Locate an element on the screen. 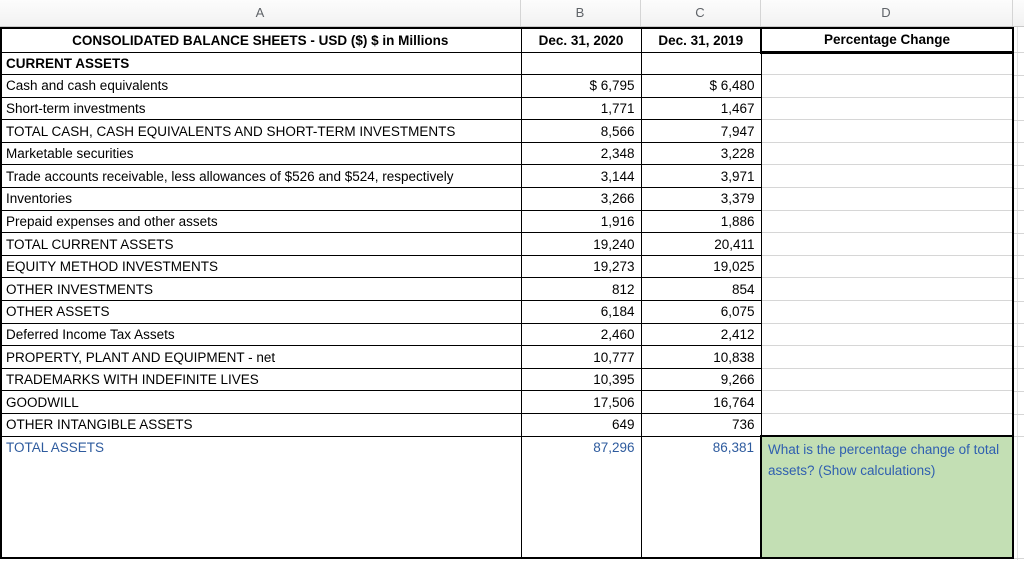 The height and width of the screenshot is (565, 1024). row-label-cell: OTHER ASSETS is located at coordinates (261, 312).